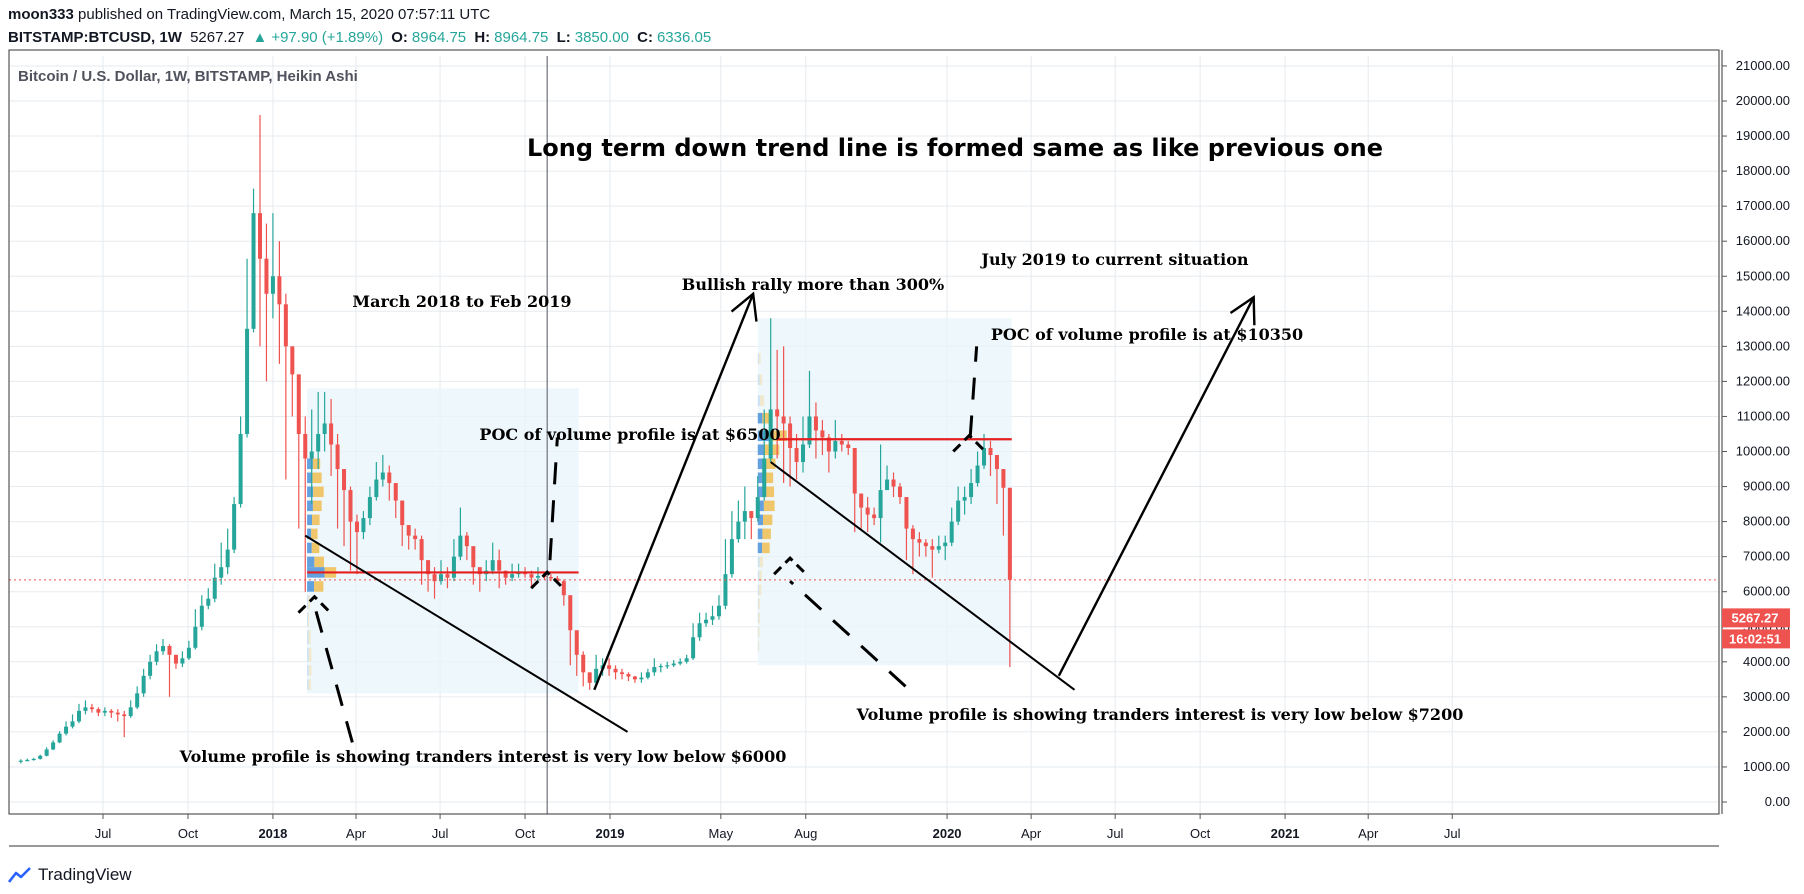 The height and width of the screenshot is (894, 1804). I want to click on author-name: moon333, so click(41, 14).